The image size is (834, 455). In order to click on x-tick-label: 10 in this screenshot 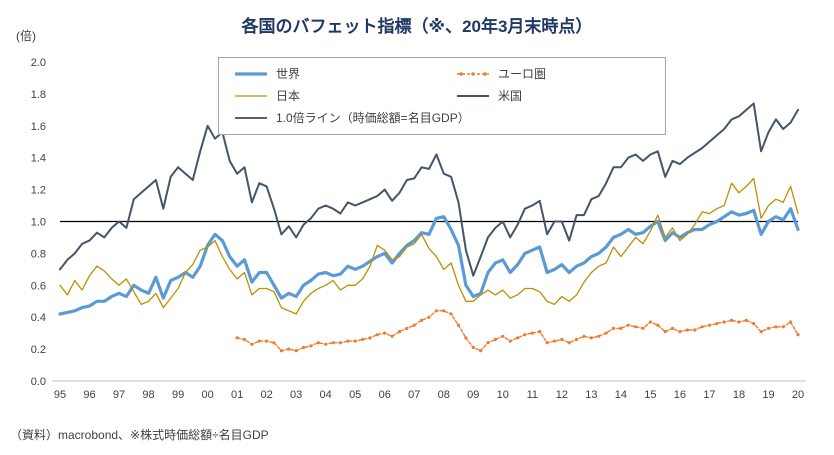, I will do `click(503, 395)`.